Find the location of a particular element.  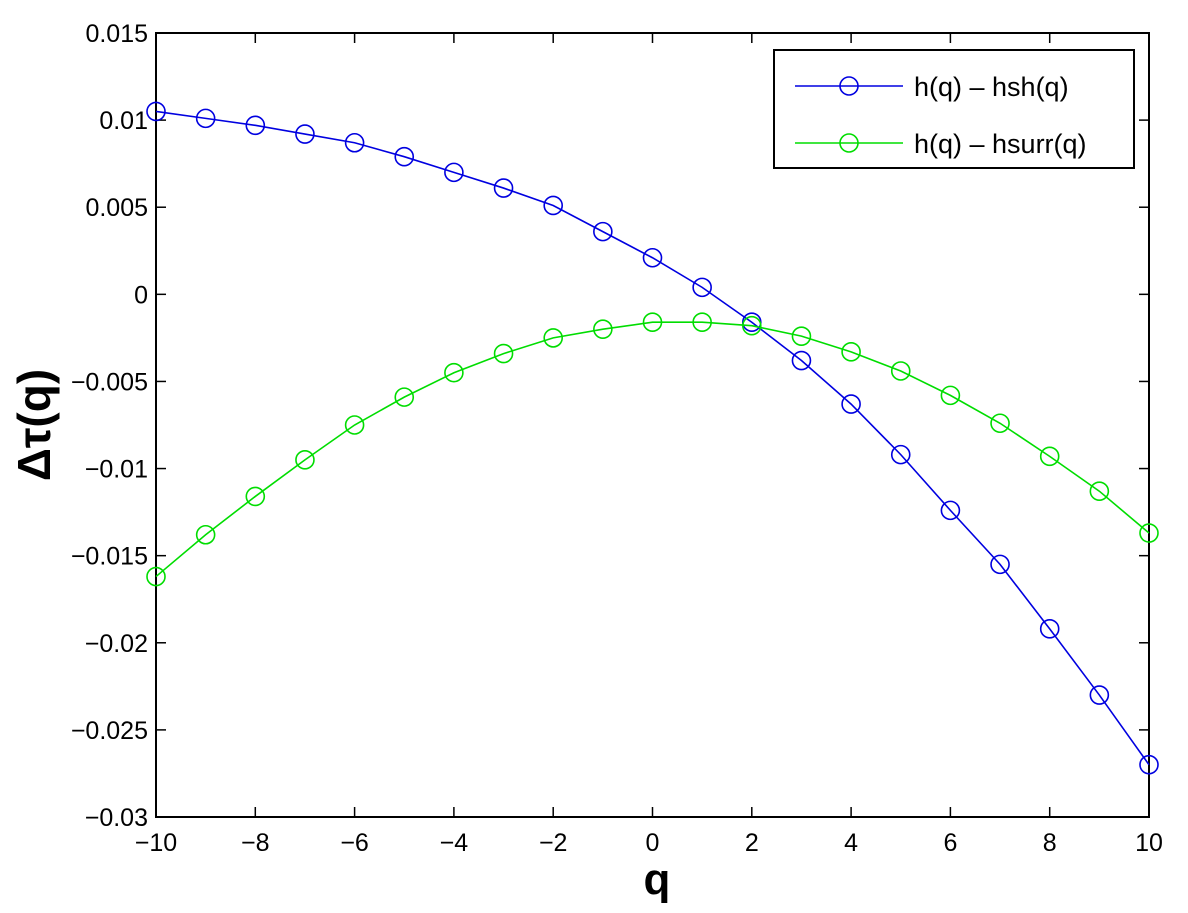

y-tick-label: 0.005 is located at coordinates (116, 208).